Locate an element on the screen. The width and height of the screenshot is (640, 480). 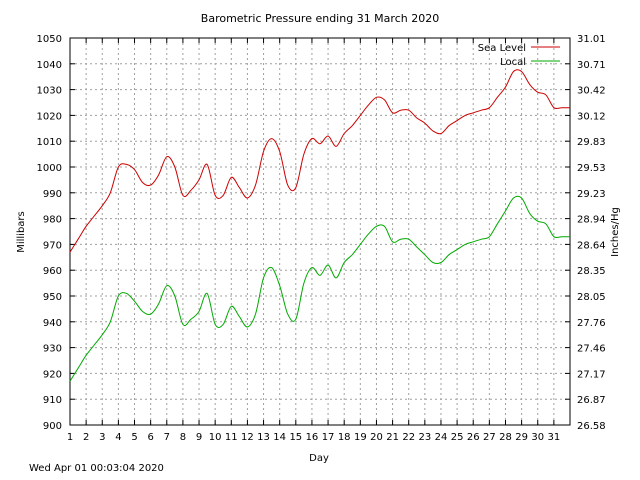
y-axis-label: Millibars is located at coordinates (21, 232).